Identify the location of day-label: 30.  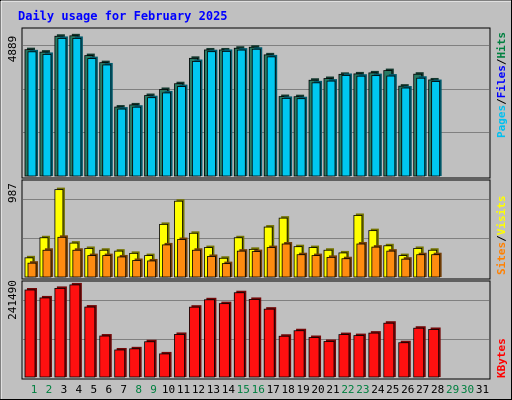
(467, 389).